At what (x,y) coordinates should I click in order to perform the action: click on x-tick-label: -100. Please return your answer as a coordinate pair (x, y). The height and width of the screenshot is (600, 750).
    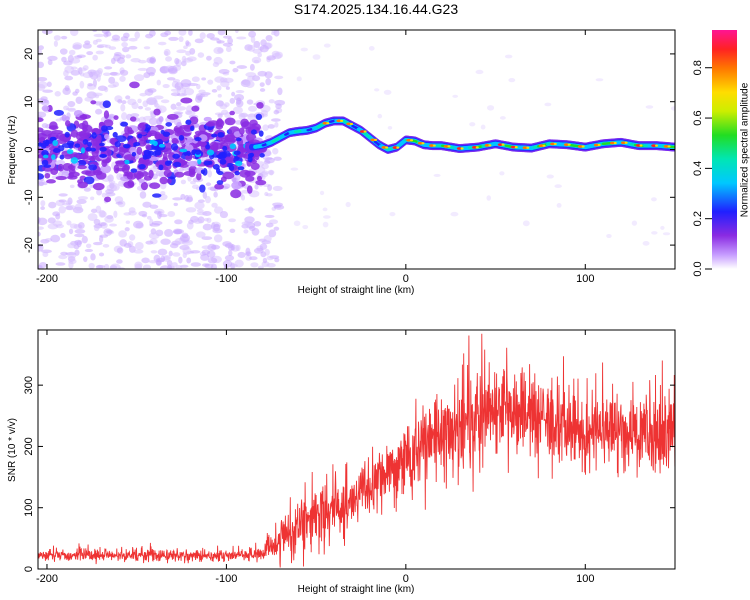
    Looking at the image, I should click on (226, 579).